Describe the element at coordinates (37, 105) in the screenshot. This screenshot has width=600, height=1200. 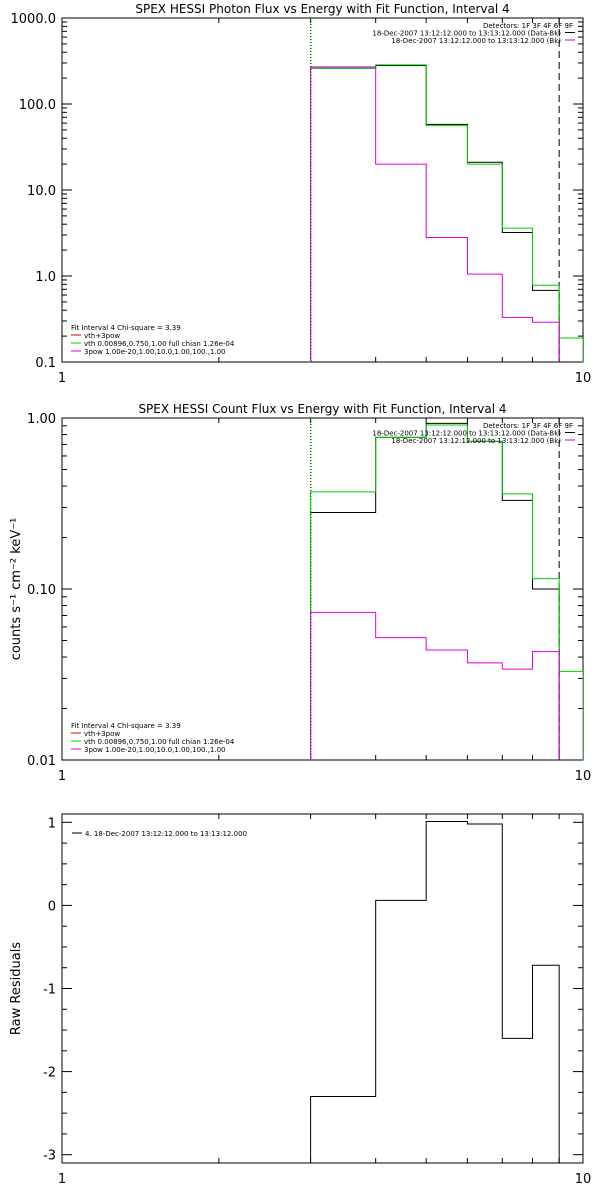
I see `y-tick-label: 100.0` at that location.